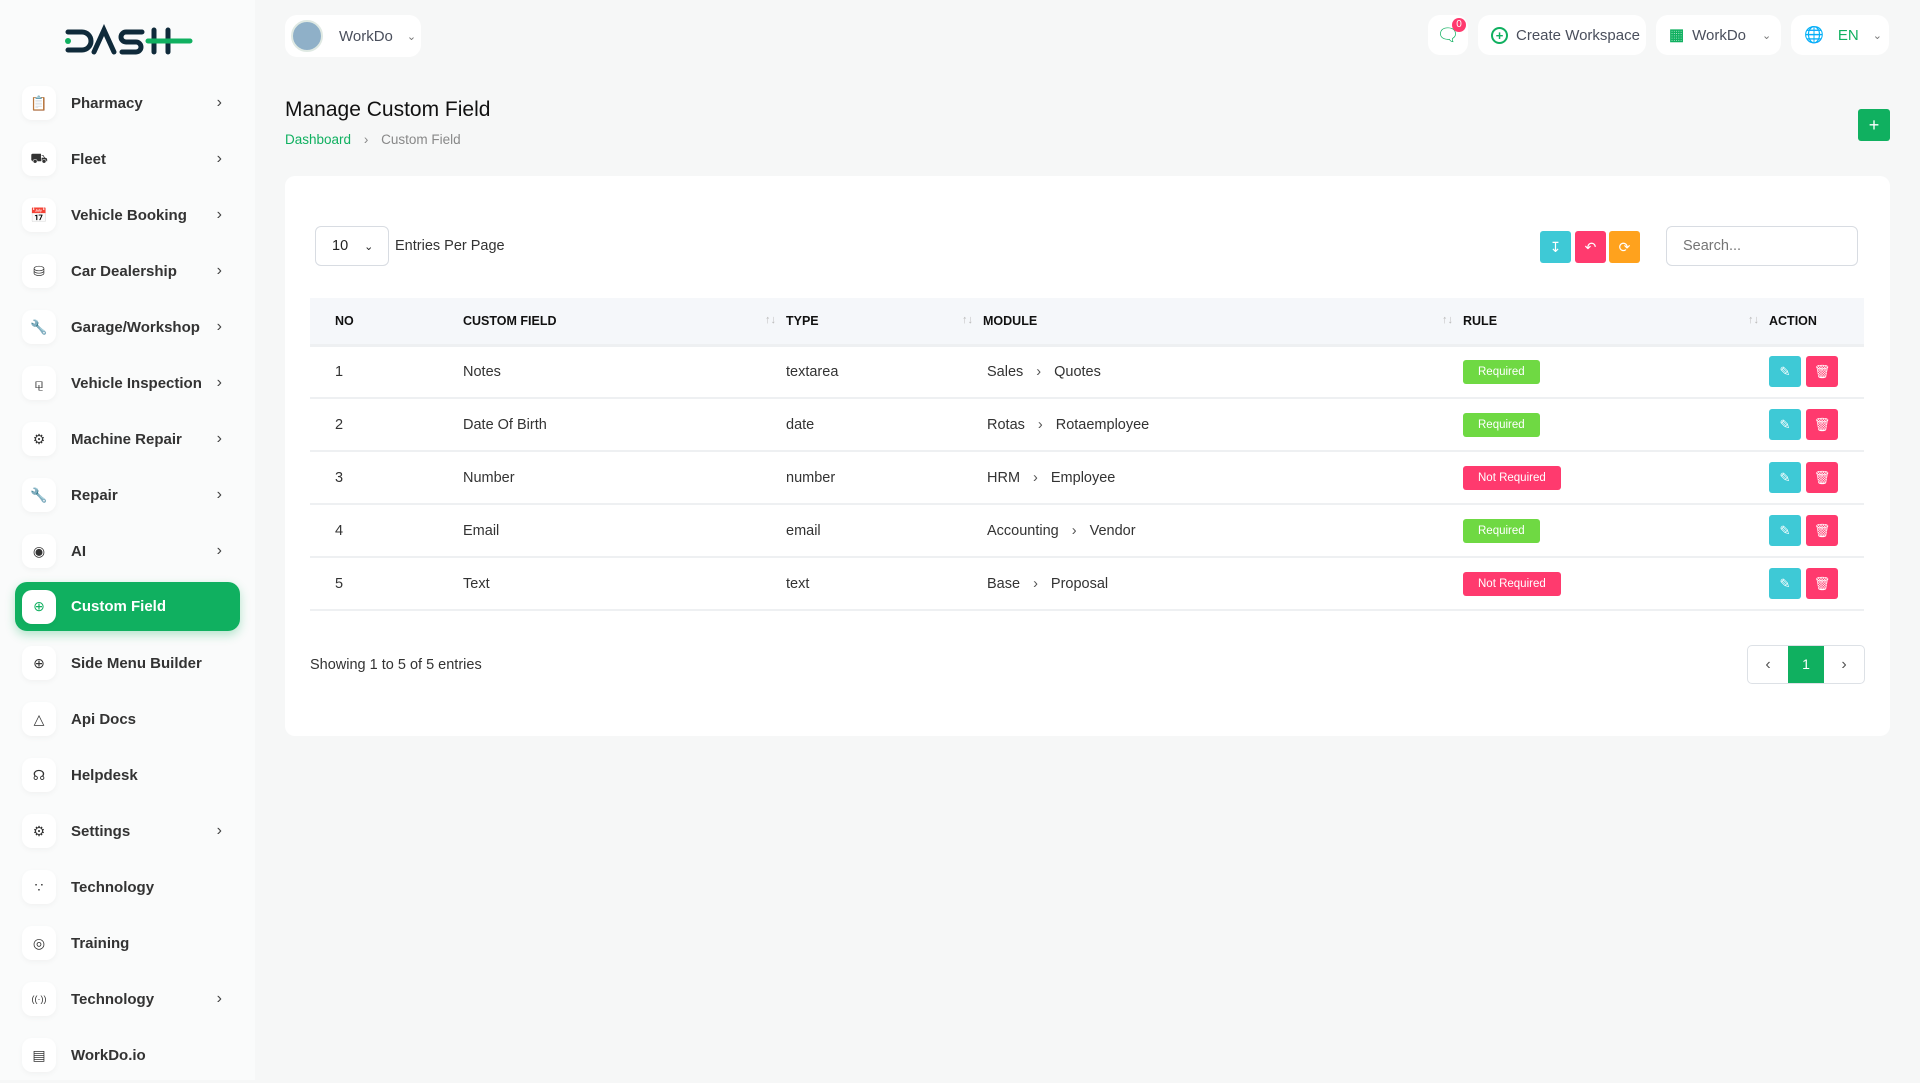  I want to click on broadcast-icon: ((·)), so click(39, 999).